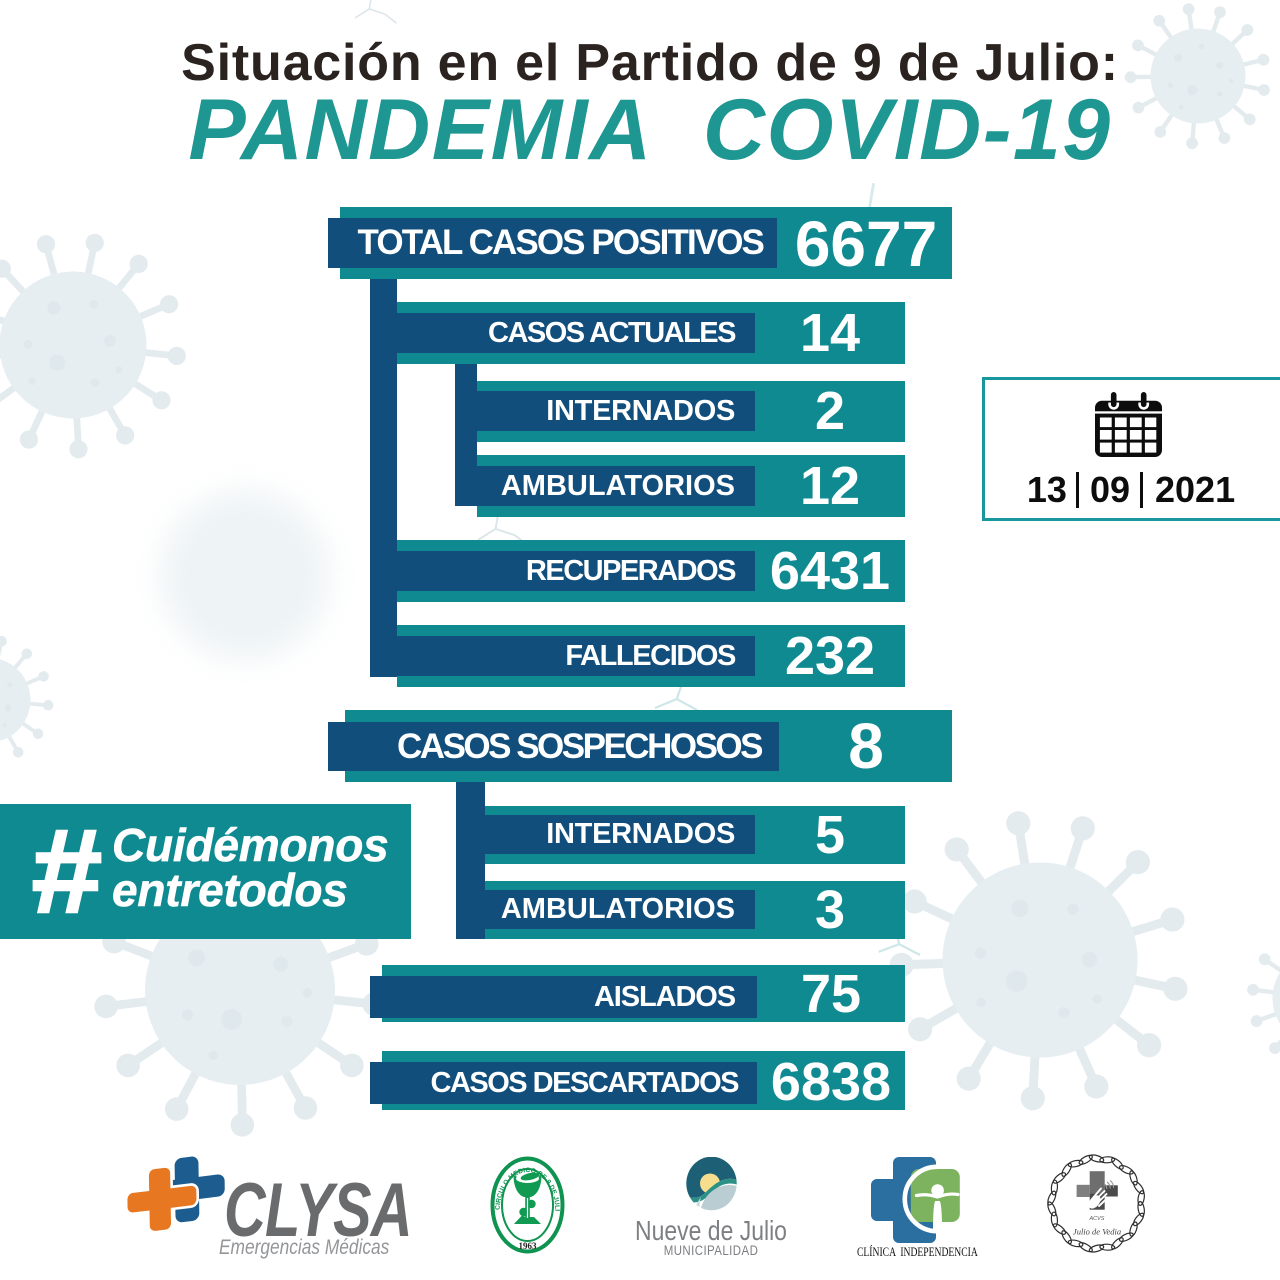 This screenshot has width=1280, height=1280. What do you see at coordinates (1097, 1219) in the screenshot?
I see `svg-text: ACVS` at bounding box center [1097, 1219].